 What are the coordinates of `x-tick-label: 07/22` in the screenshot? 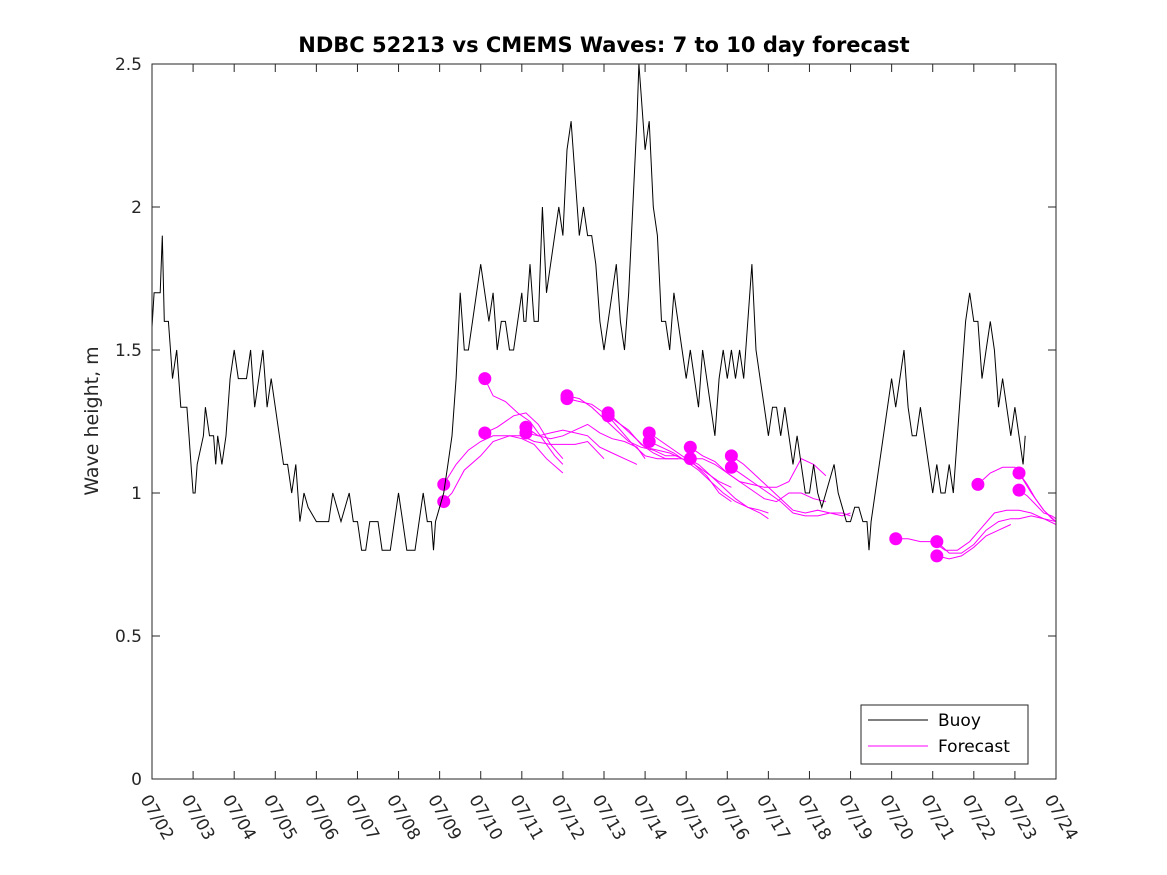 It's located at (978, 818).